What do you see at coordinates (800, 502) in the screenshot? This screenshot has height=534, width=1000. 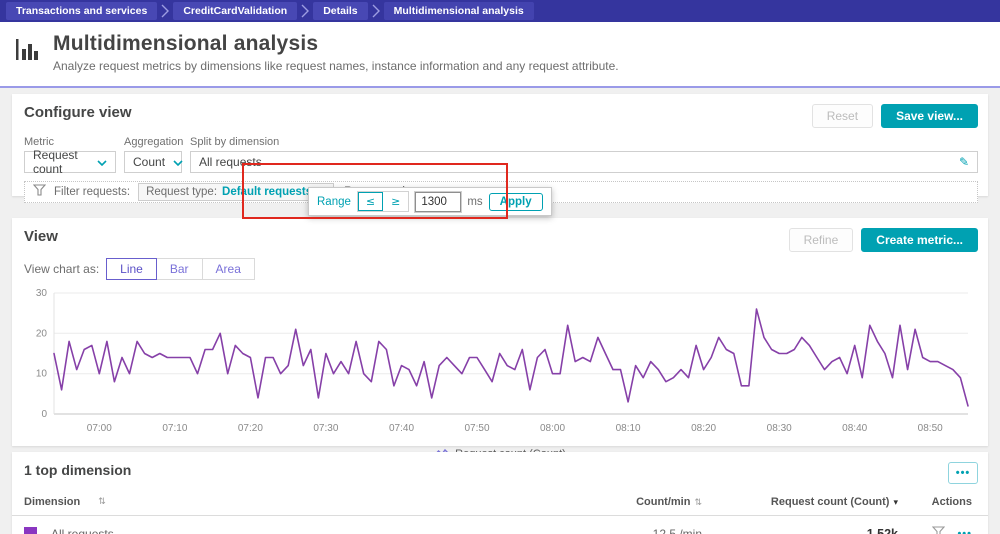 I see `column-request-count: Request count (Count)` at bounding box center [800, 502].